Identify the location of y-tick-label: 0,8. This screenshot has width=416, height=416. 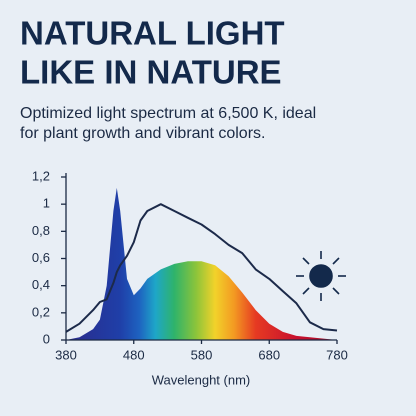
(41, 230).